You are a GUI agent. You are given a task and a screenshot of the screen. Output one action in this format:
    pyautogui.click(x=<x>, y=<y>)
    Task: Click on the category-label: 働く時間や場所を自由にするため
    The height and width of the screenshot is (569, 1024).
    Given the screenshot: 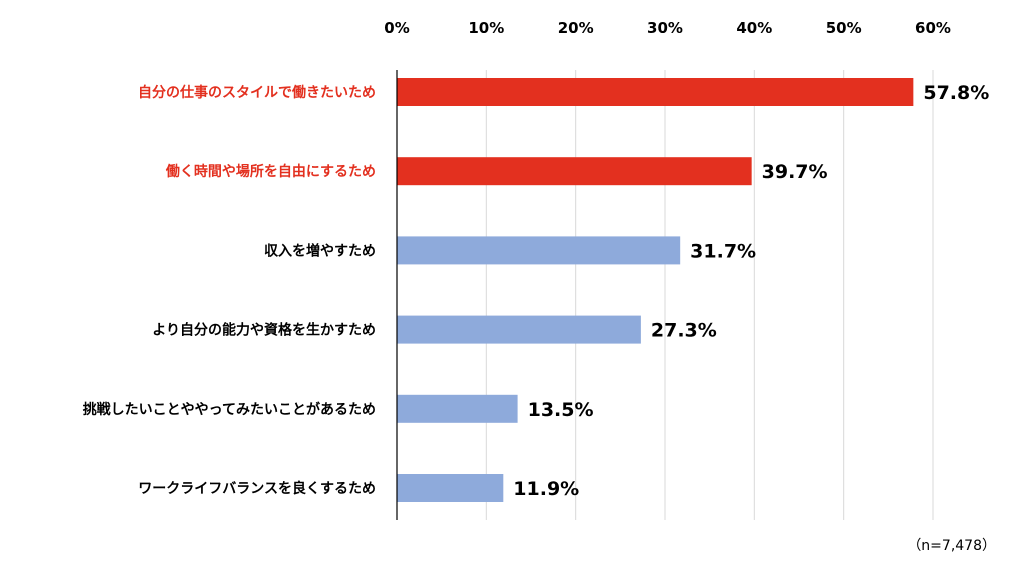 What is the action you would take?
    pyautogui.click(x=270, y=171)
    